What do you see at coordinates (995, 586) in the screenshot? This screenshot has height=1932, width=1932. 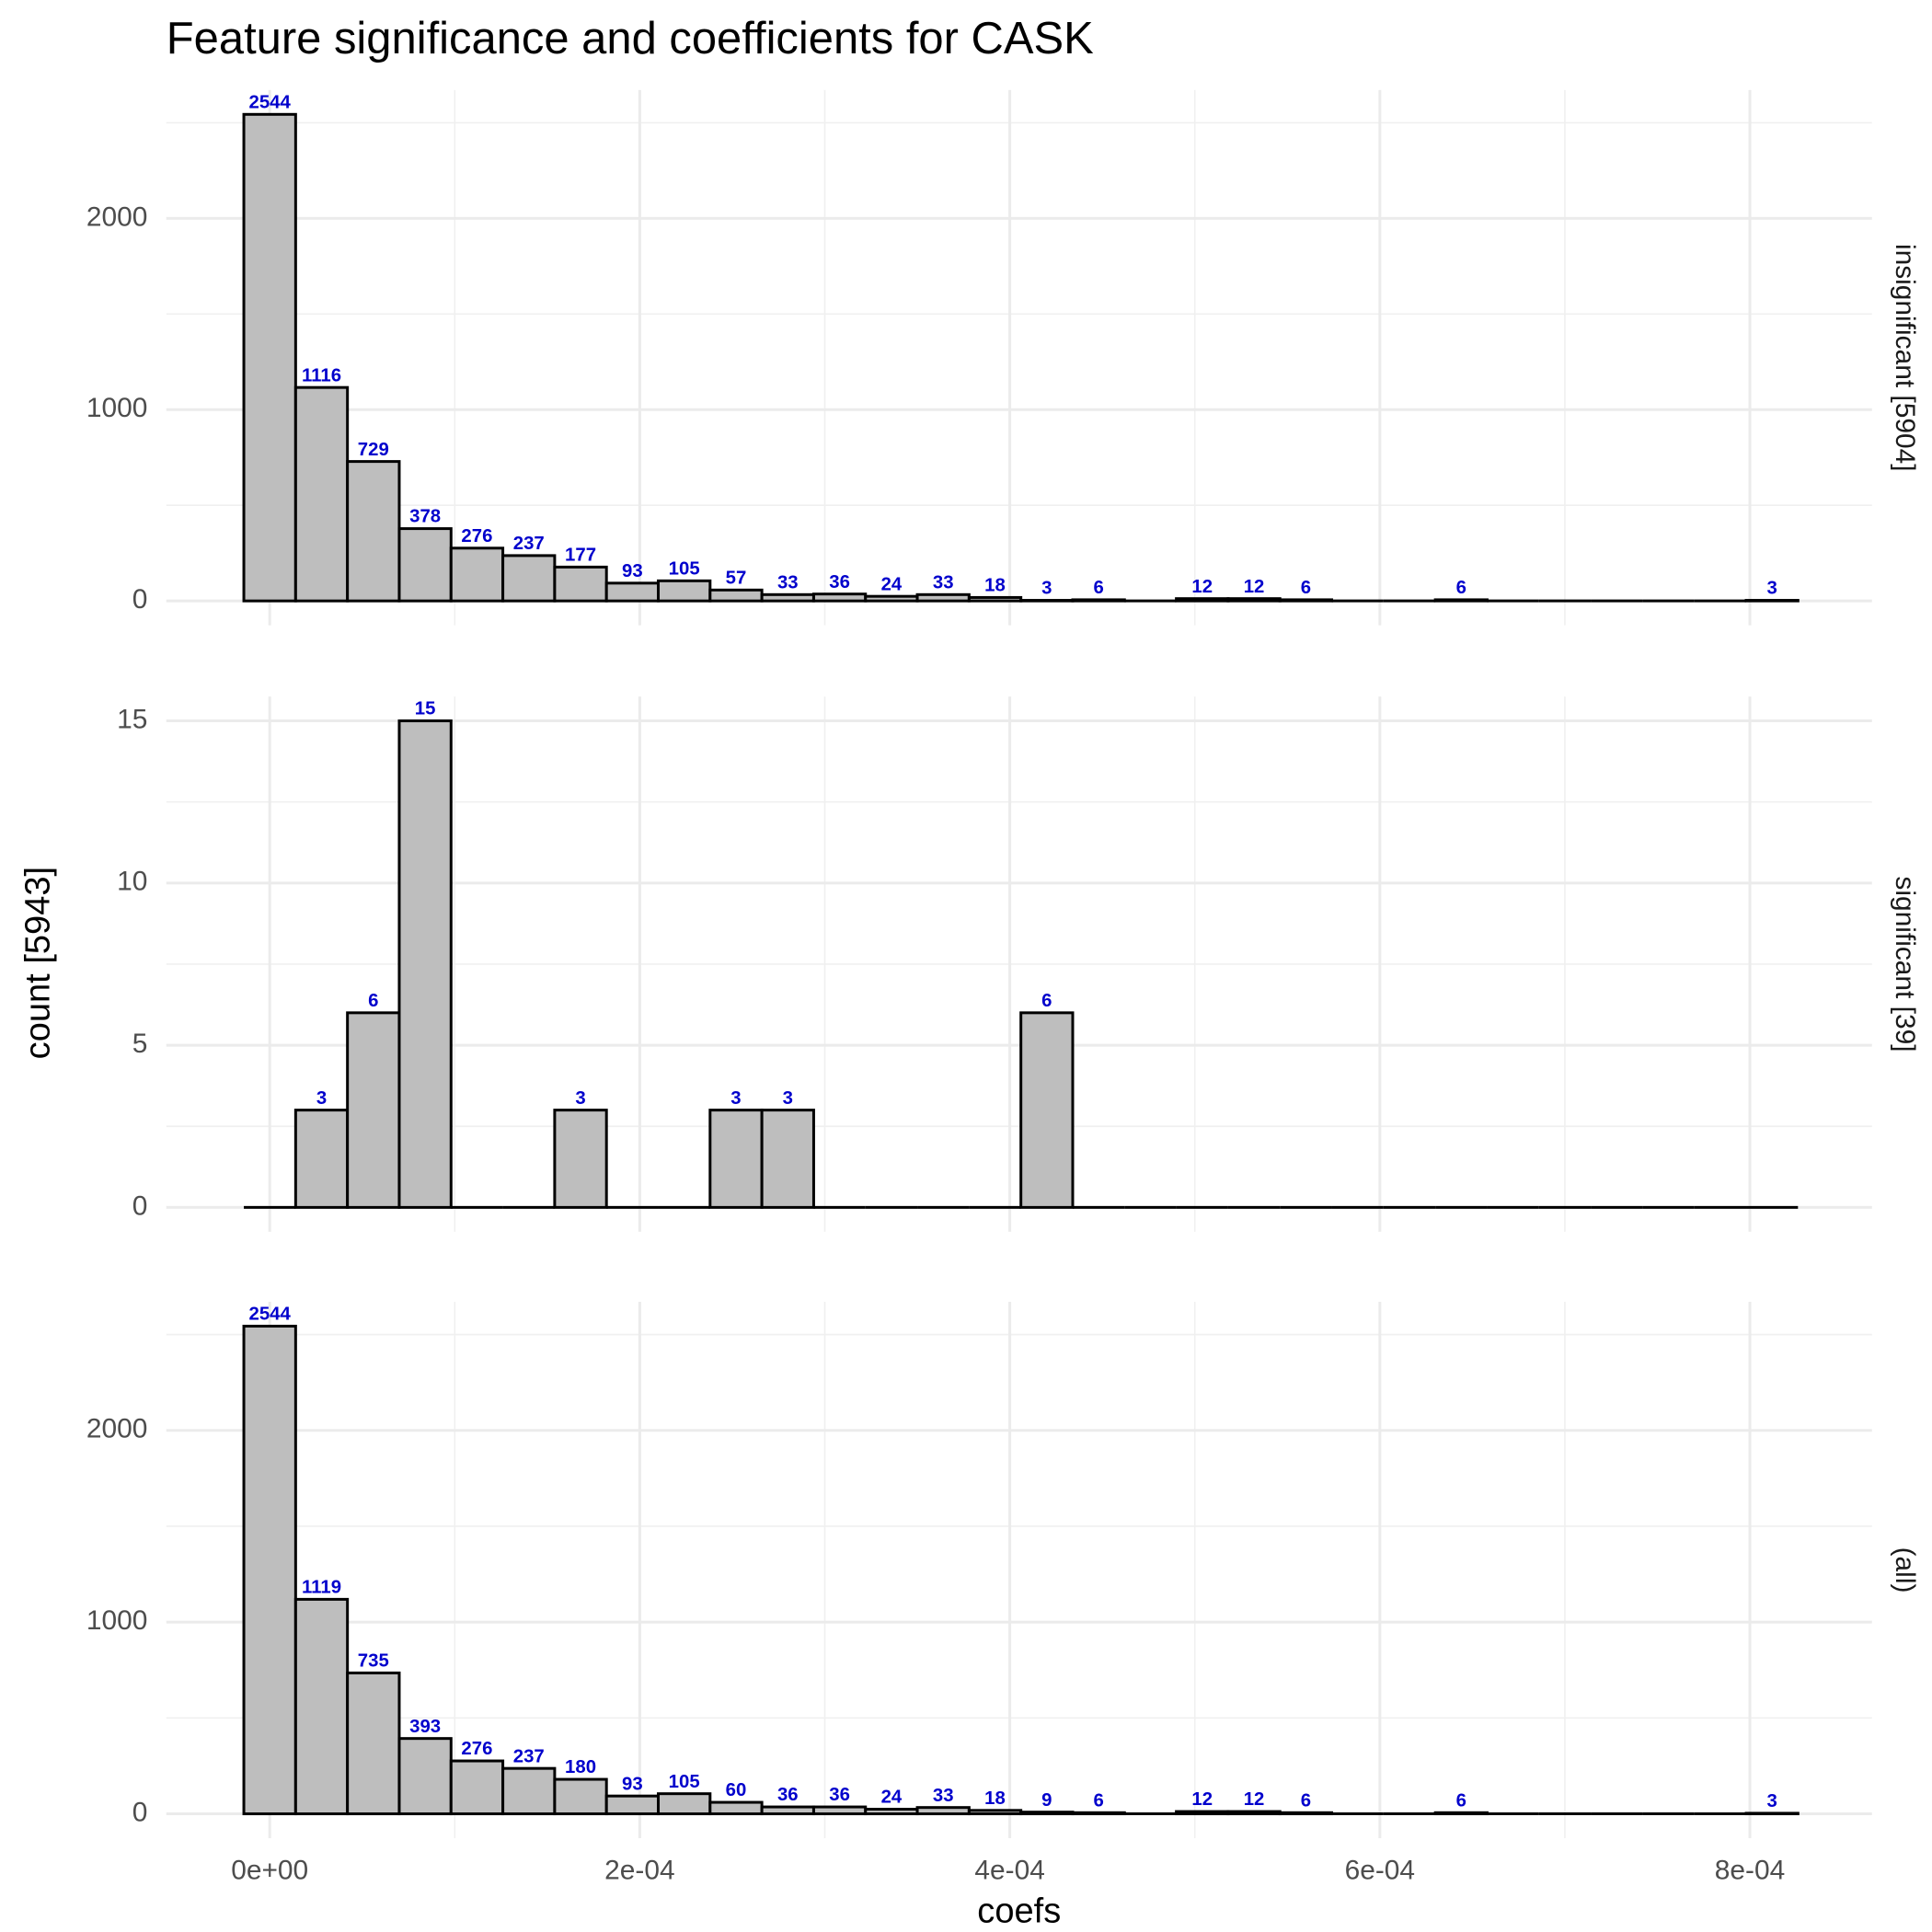 I see `value-label: 18` at bounding box center [995, 586].